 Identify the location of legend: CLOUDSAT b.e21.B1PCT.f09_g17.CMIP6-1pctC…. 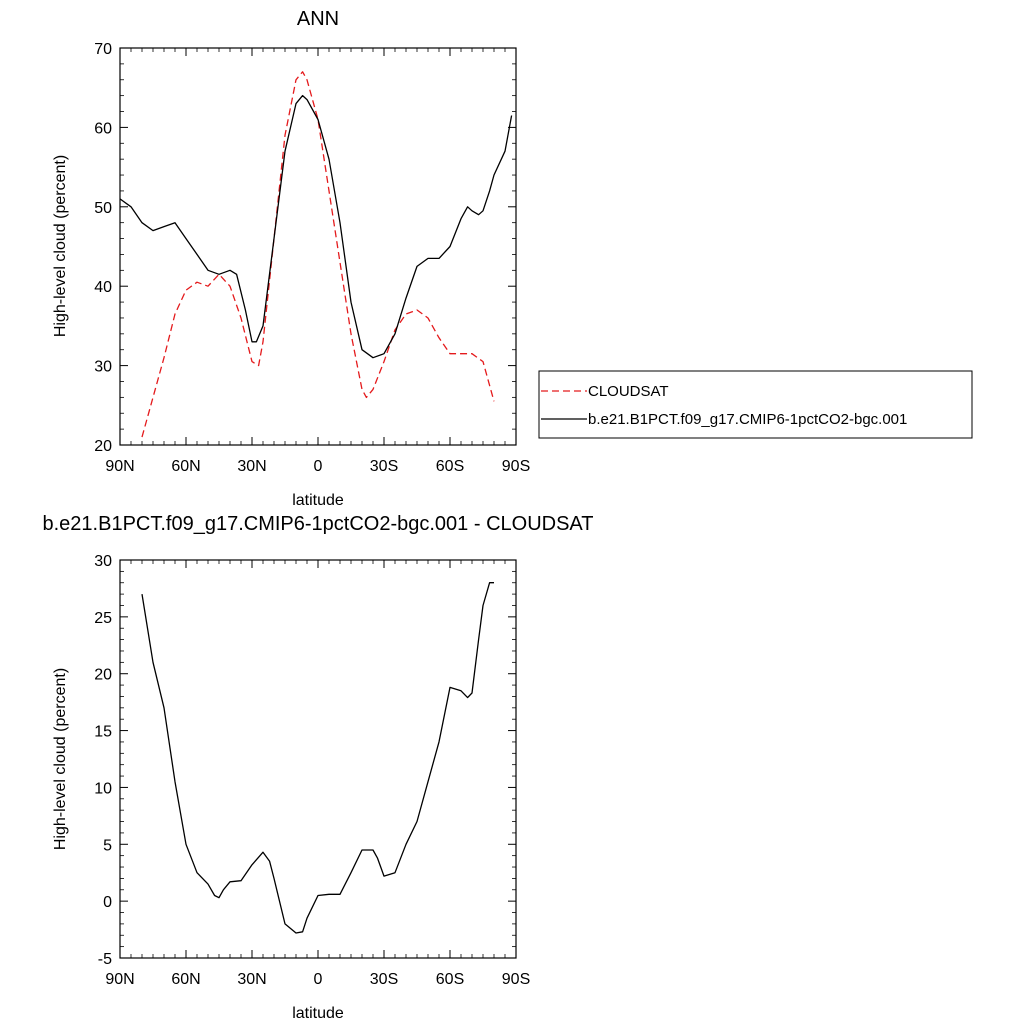
(755, 404).